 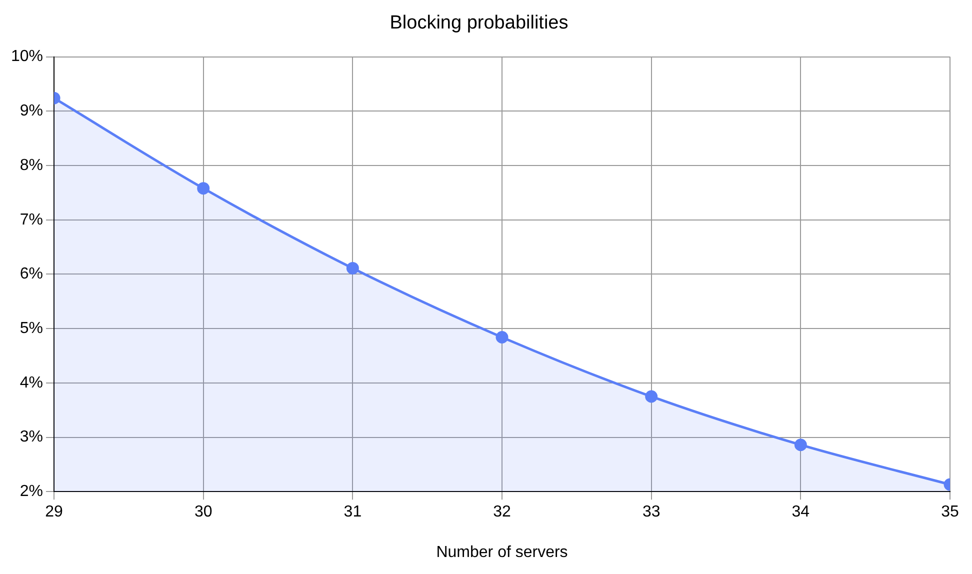 What do you see at coordinates (32, 274) in the screenshot?
I see `y-tick-label: 6%` at bounding box center [32, 274].